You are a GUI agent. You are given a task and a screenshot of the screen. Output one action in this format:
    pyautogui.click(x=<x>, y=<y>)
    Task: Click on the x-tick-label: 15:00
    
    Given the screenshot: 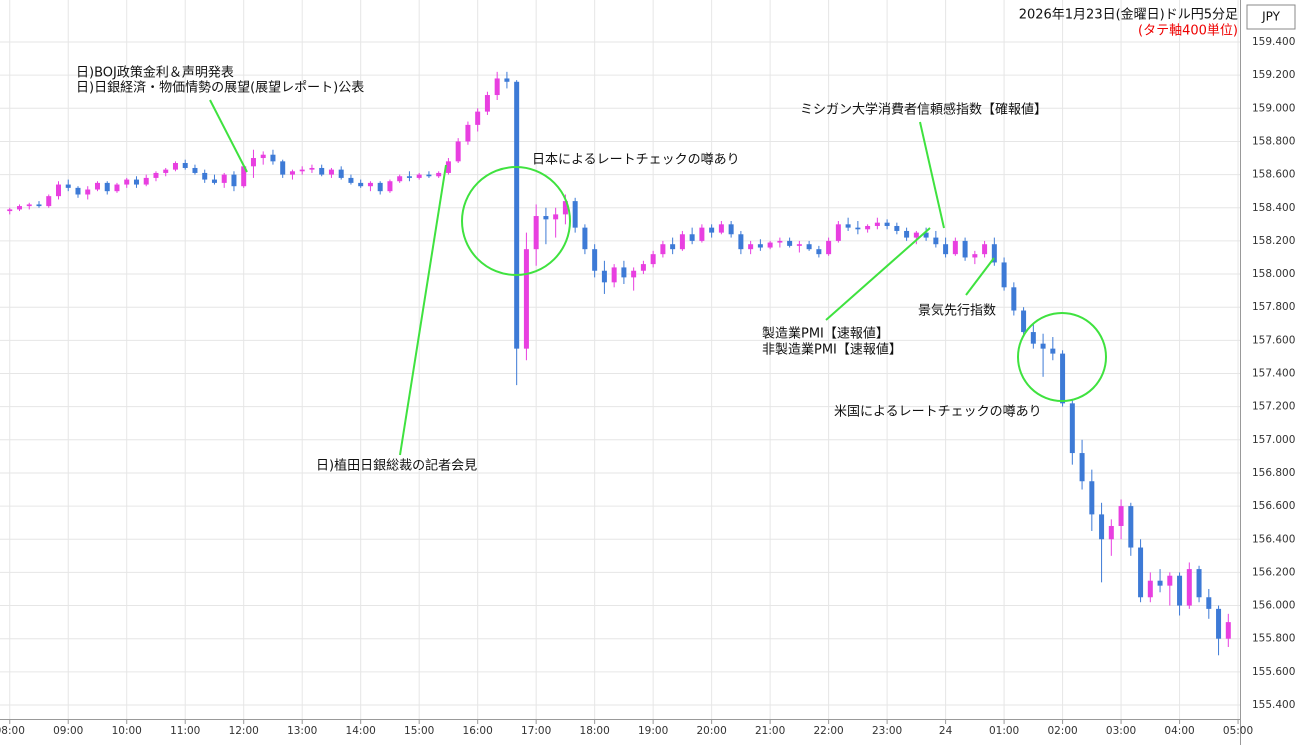 What is the action you would take?
    pyautogui.click(x=419, y=731)
    